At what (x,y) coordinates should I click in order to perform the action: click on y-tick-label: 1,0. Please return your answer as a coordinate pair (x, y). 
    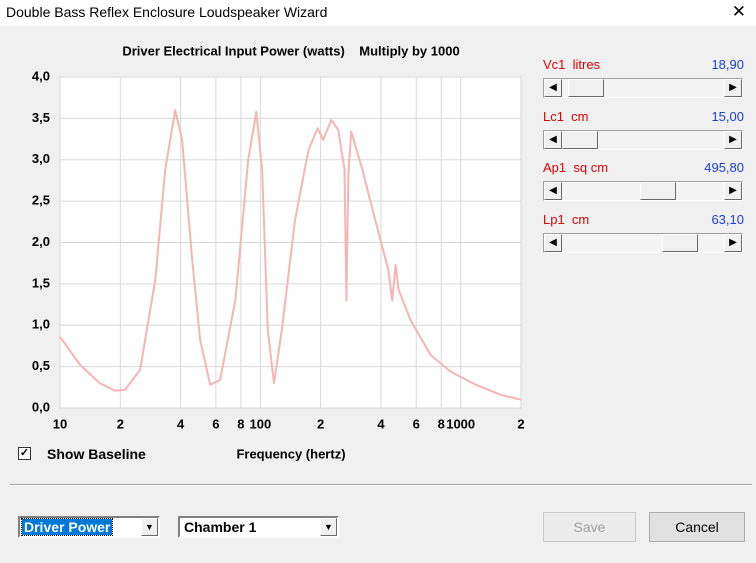
    Looking at the image, I should click on (41, 324).